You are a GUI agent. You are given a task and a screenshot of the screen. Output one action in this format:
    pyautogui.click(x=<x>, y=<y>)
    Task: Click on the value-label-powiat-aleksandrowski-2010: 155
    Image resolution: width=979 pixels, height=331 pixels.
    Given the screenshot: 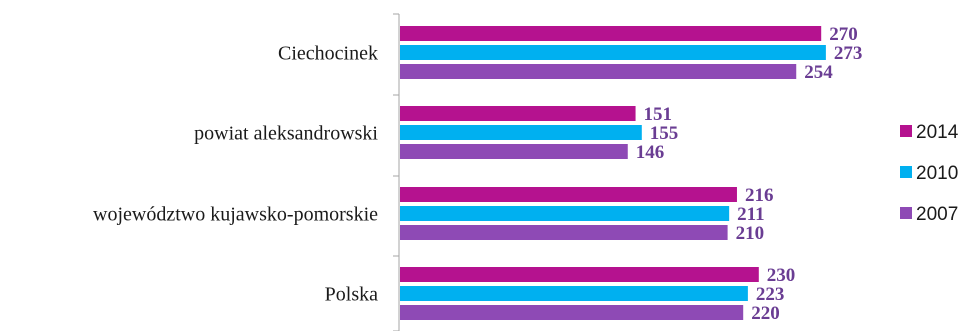 What is the action you would take?
    pyautogui.click(x=664, y=133)
    